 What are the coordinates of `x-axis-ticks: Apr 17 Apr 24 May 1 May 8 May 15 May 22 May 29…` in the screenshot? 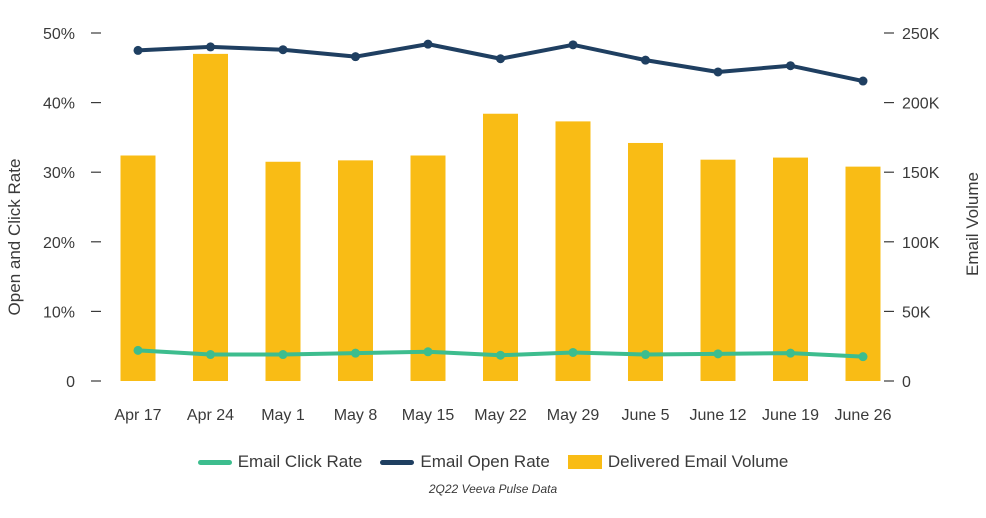 It's located at (502, 415).